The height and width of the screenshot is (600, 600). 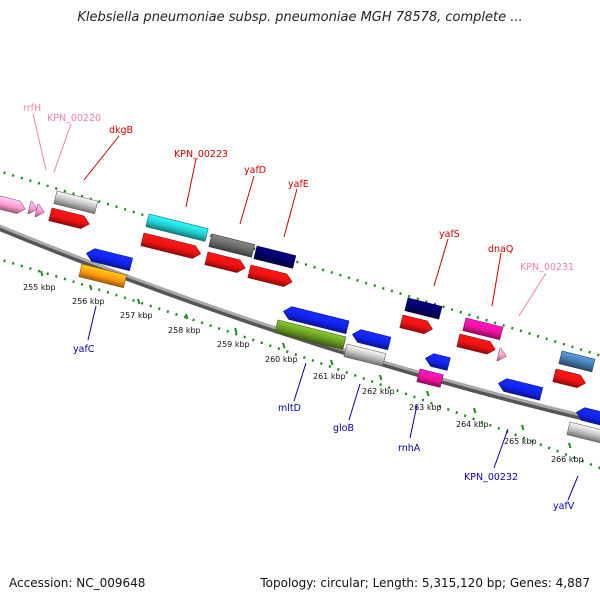 What do you see at coordinates (491, 477) in the screenshot?
I see `gene-label-kpn-00232: KPN_00232` at bounding box center [491, 477].